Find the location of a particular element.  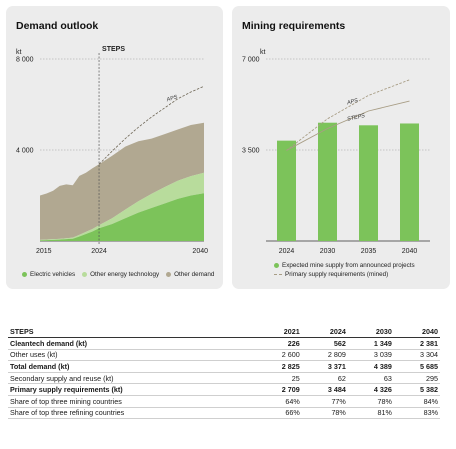

table-cell: 4 326 is located at coordinates (370, 390).